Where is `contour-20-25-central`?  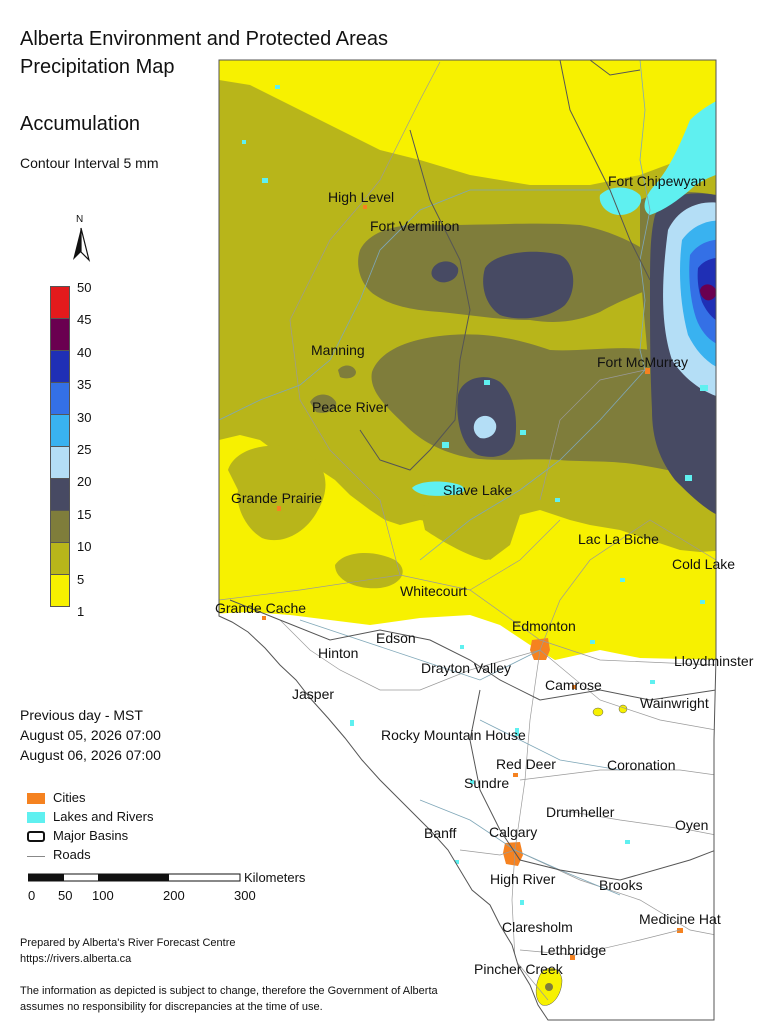 contour-20-25-central is located at coordinates (485, 427).